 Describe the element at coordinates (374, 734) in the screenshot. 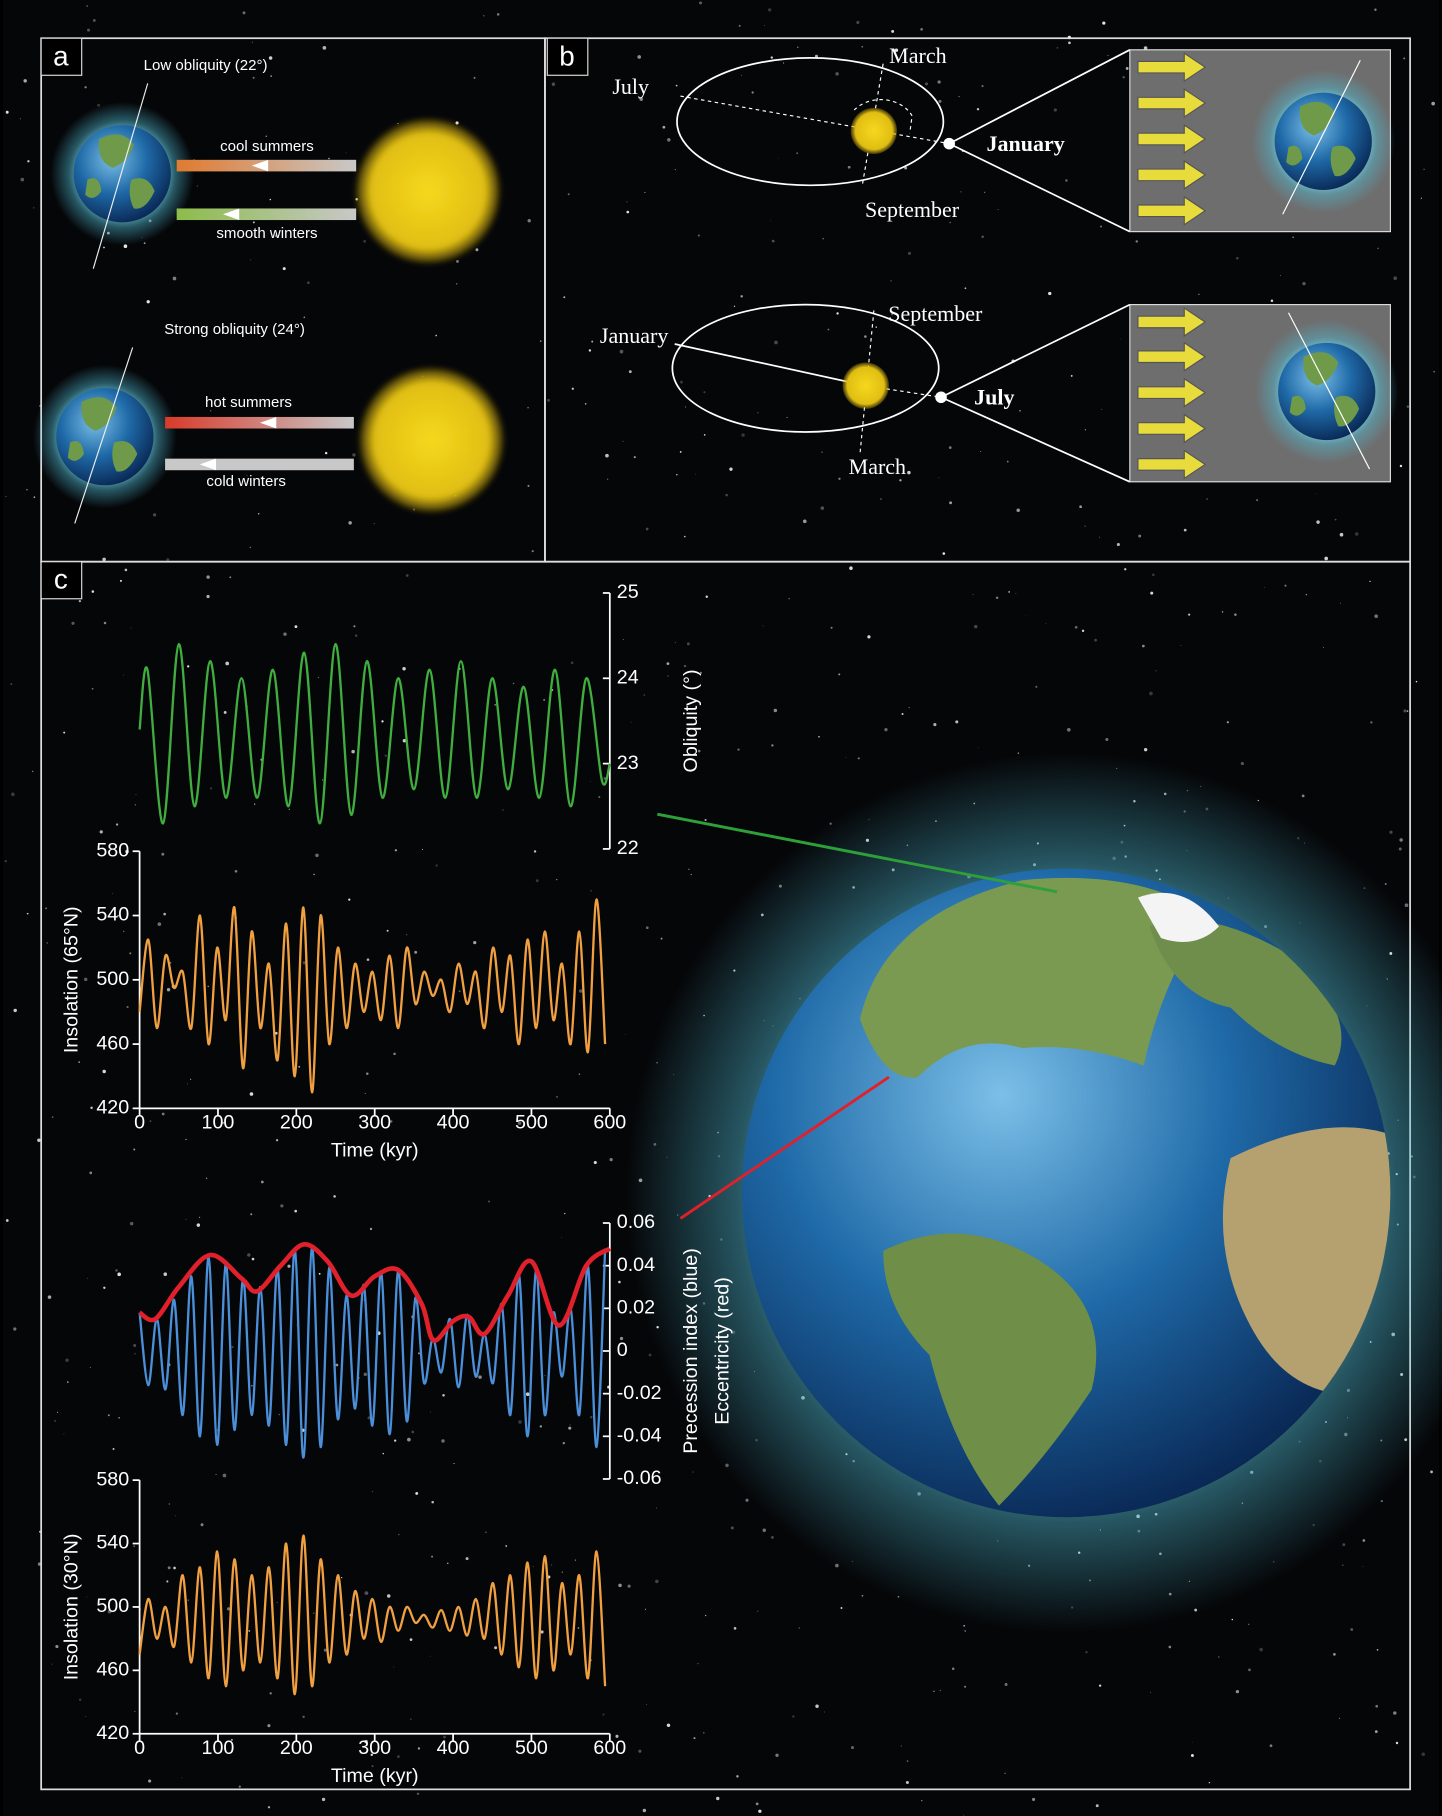

I see `data-line` at that location.